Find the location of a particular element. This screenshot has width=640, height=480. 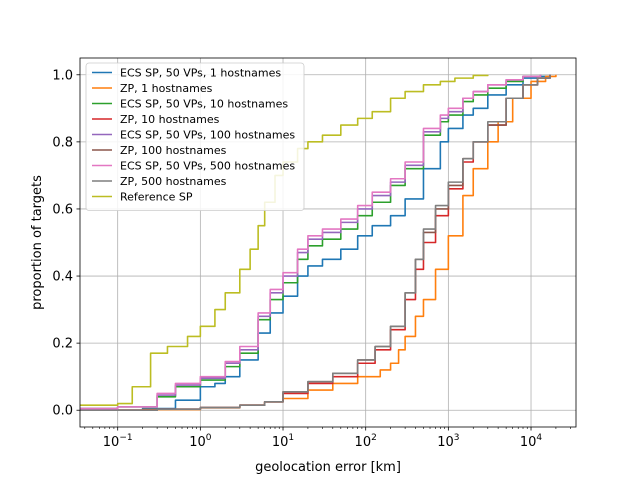

legend-label: ZP, 500 hostnames is located at coordinates (173, 181).